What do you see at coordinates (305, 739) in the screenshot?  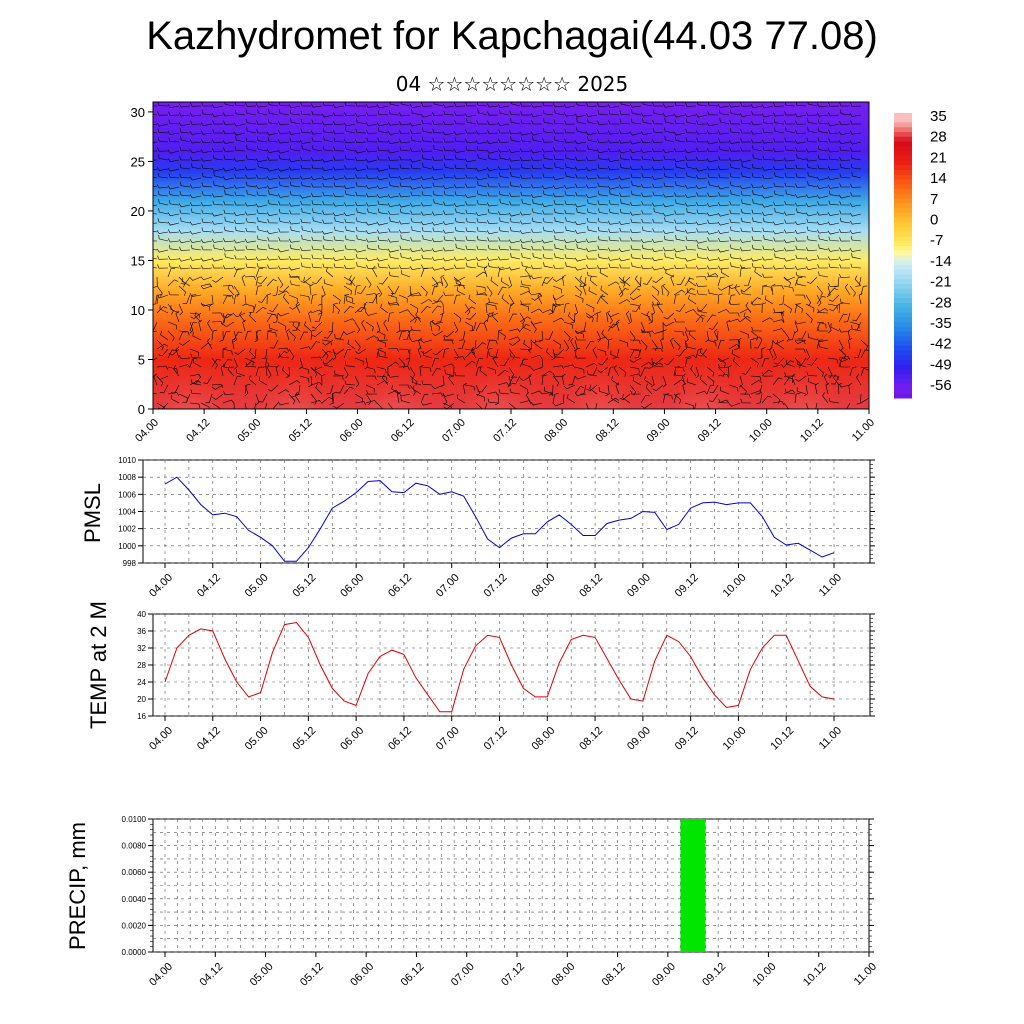 I see `temp2m-xtick-label: 05.12` at bounding box center [305, 739].